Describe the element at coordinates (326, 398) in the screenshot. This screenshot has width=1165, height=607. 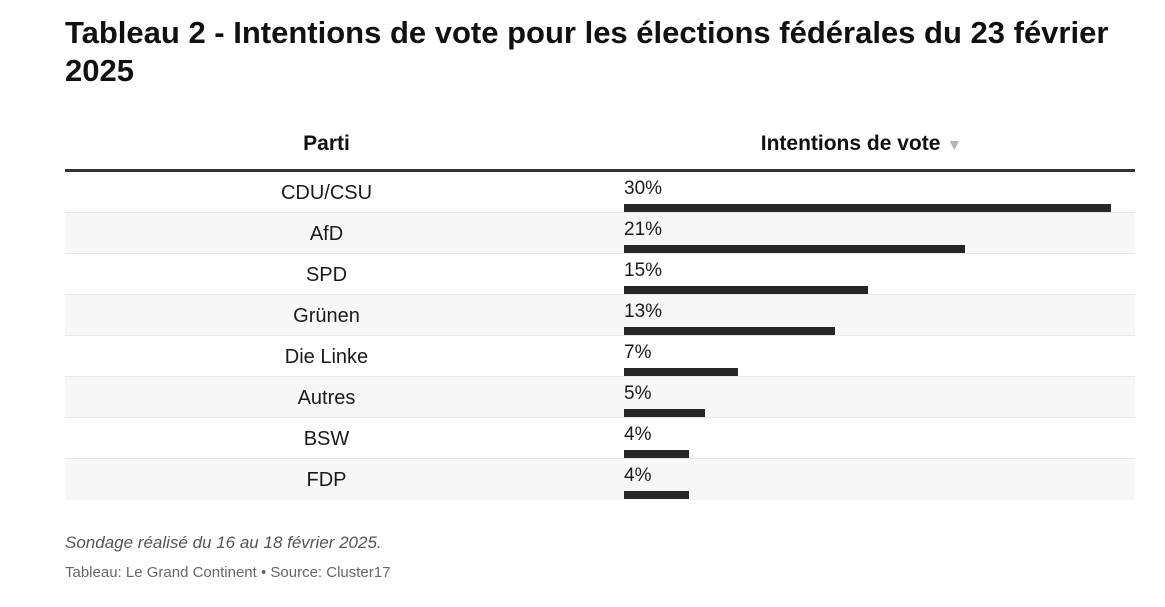
I see `party-name: Autres` at that location.